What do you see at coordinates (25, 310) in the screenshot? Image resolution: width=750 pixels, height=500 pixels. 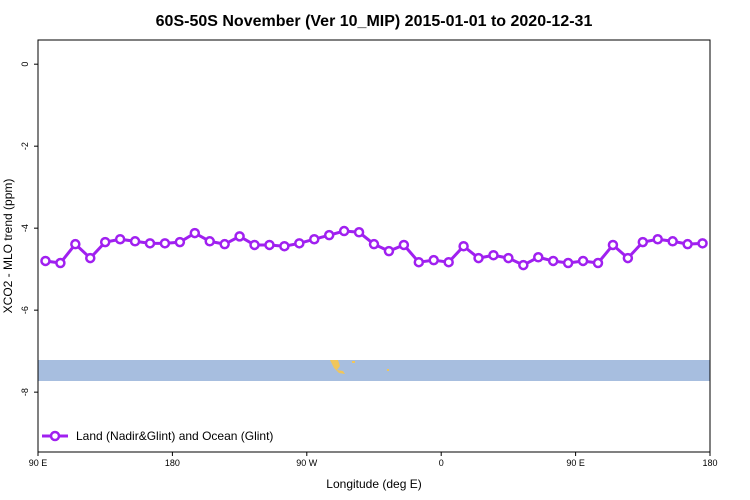 I see `y-tick-label: -6` at bounding box center [25, 310].